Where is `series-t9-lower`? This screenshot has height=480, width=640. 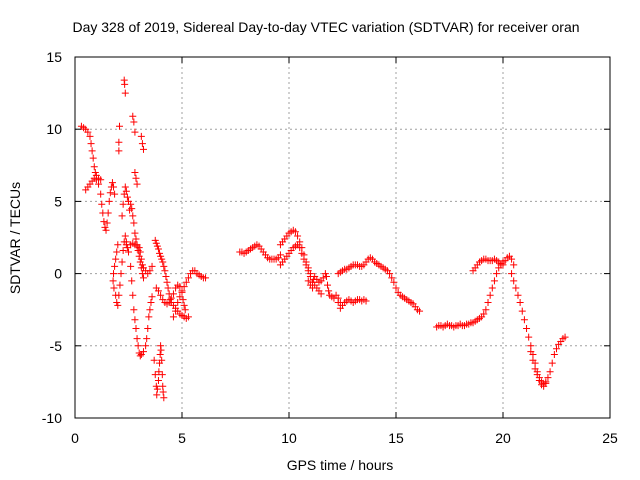 series-t9-lower is located at coordinates (300, 269).